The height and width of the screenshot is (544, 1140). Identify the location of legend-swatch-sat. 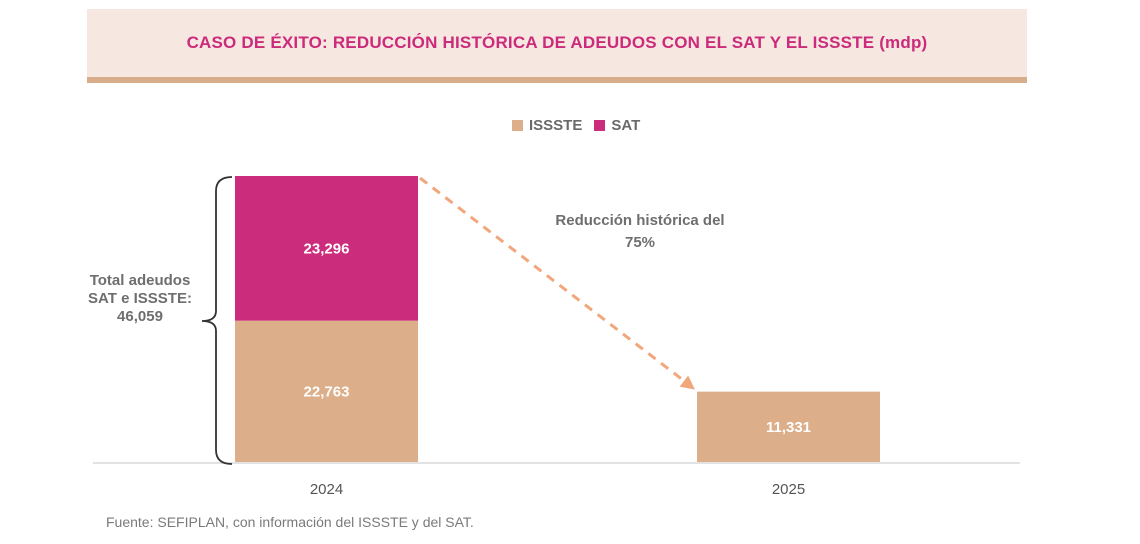
(600, 125).